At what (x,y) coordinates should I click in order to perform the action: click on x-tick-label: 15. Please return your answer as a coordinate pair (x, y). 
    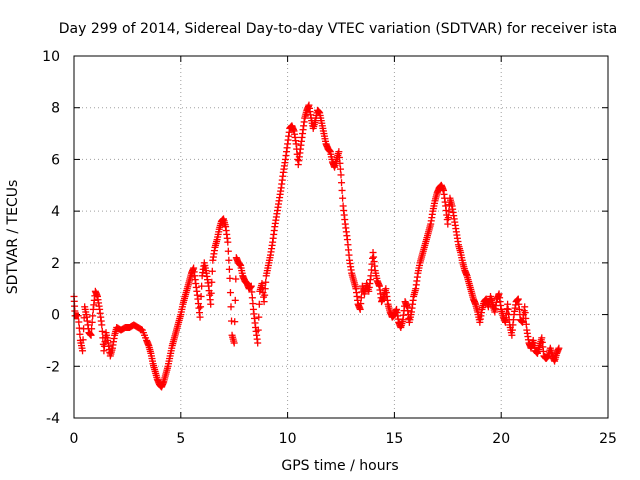
    Looking at the image, I should click on (394, 439).